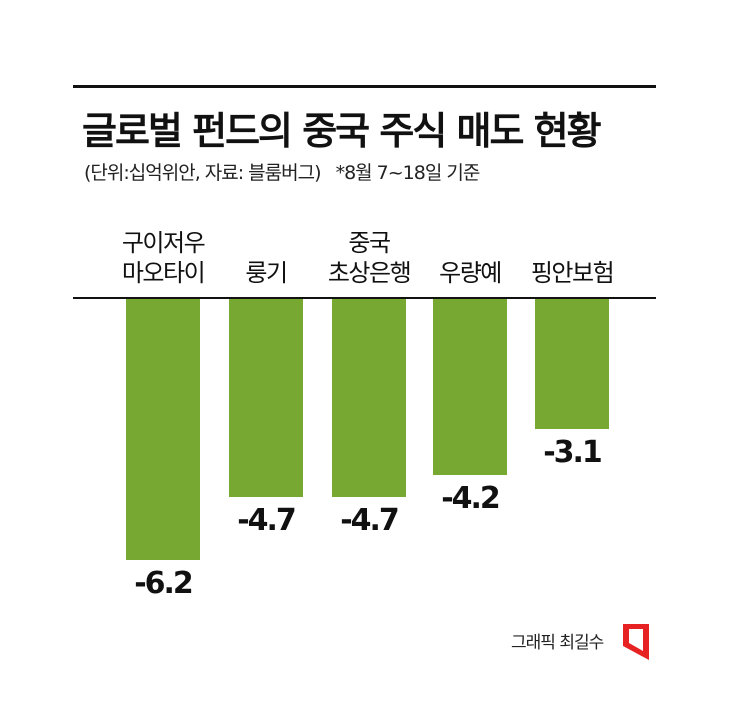  Describe the element at coordinates (408, 173) in the screenshot. I see `date-note: *8월 7~18일 기준` at that location.